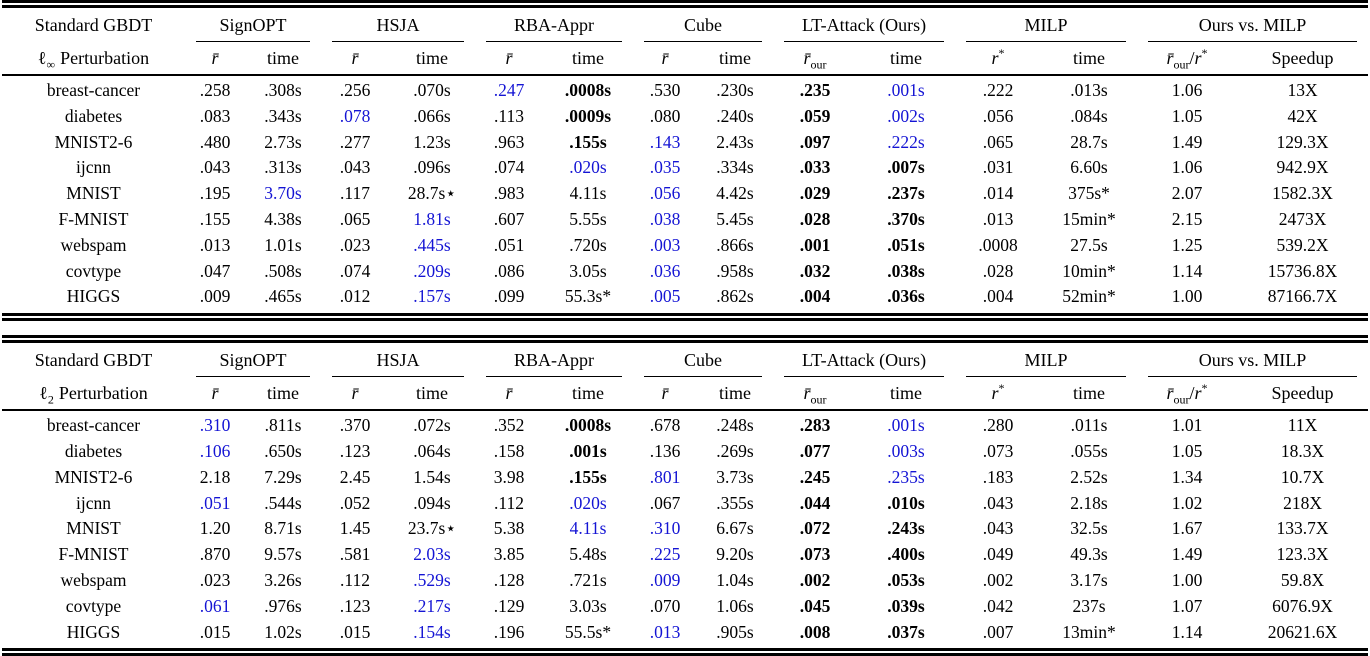  What do you see at coordinates (432, 115) in the screenshot?
I see `value-cell: .066s` at bounding box center [432, 115].